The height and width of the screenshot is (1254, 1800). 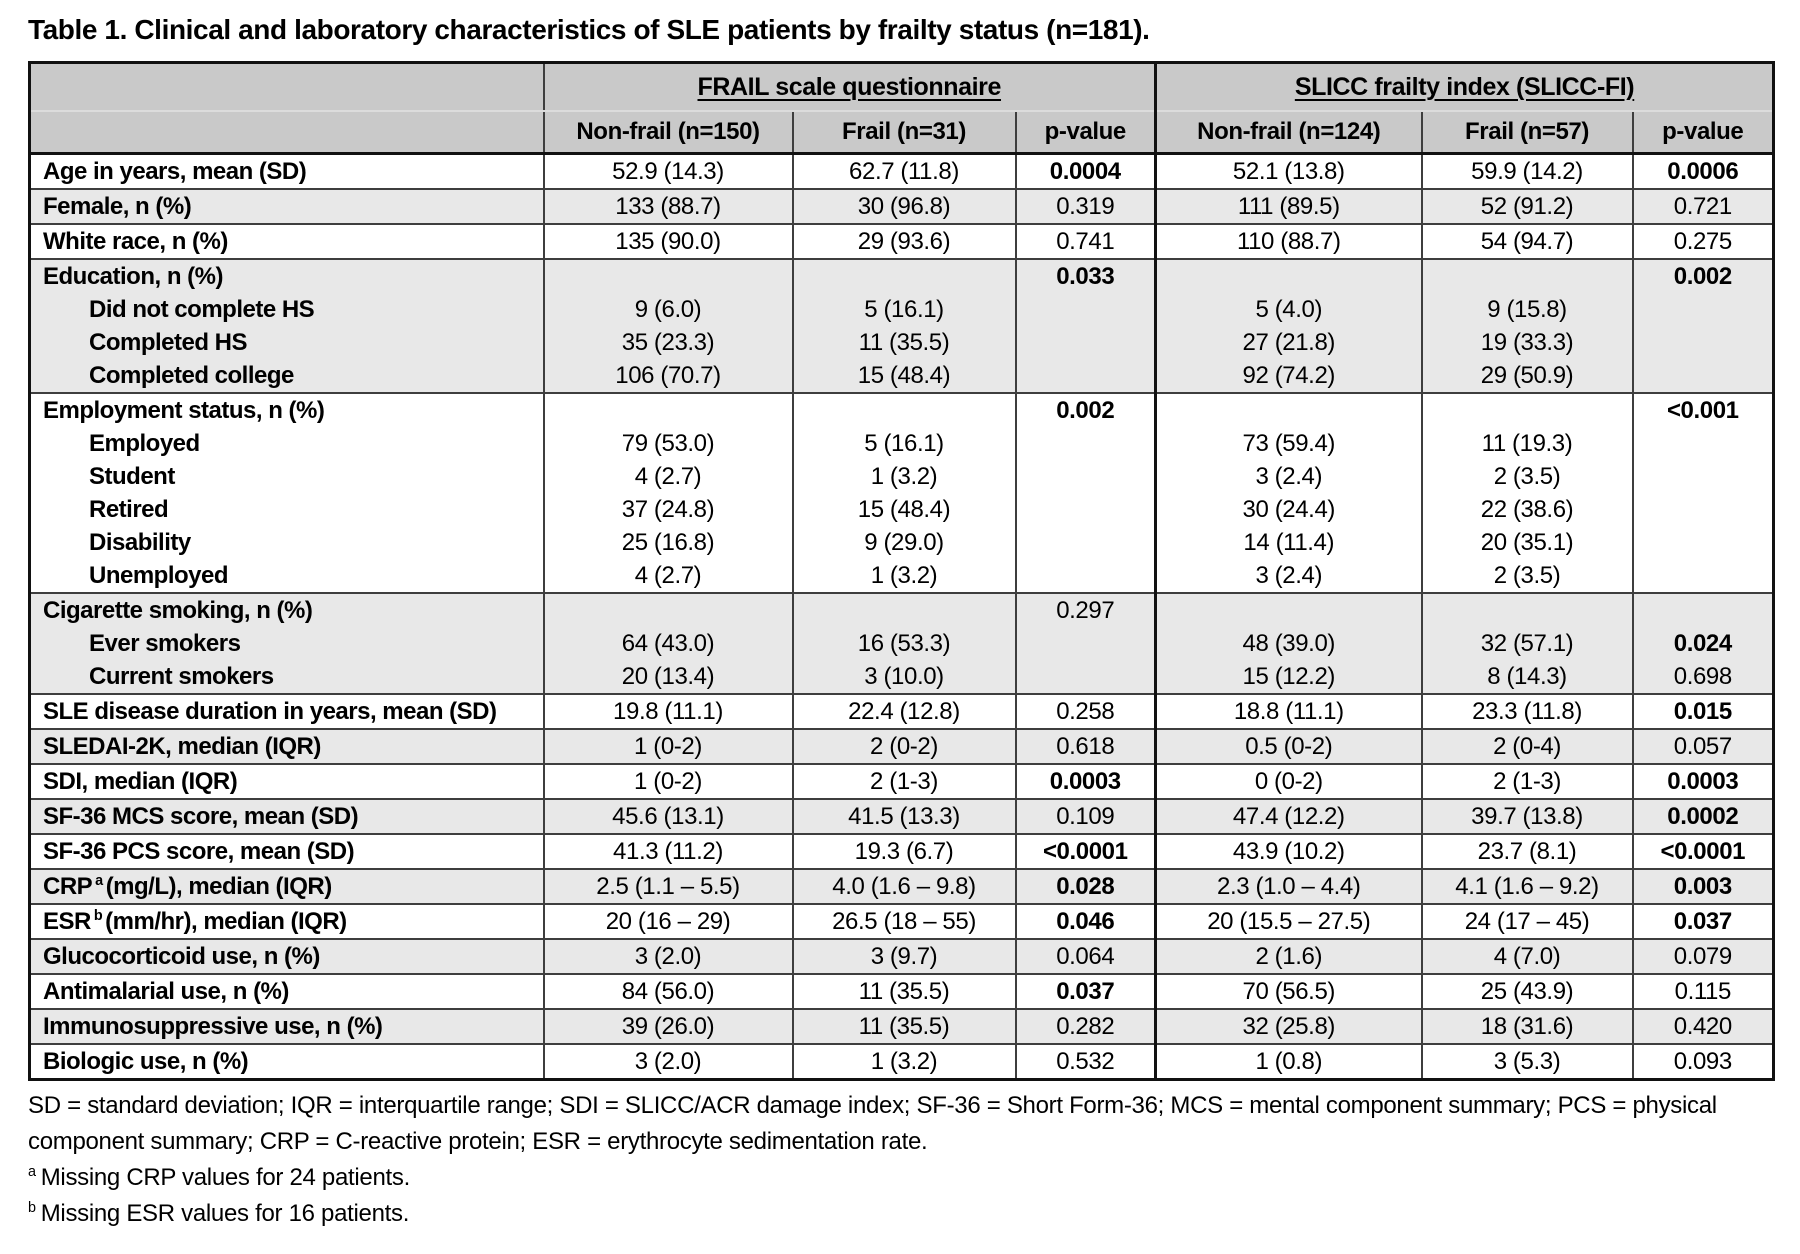 What do you see at coordinates (286, 132) in the screenshot?
I see `corner-cell-bottom` at bounding box center [286, 132].